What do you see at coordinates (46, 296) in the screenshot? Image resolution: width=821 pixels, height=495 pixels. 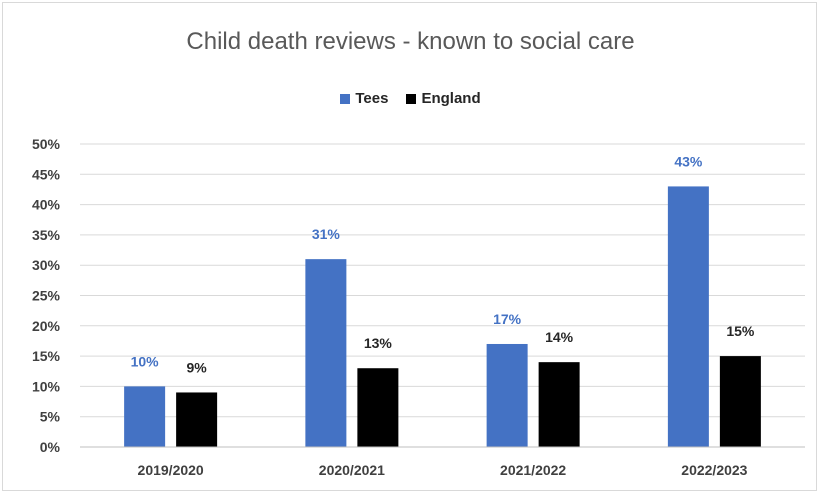 I see `y-tick-label: 25%` at bounding box center [46, 296].